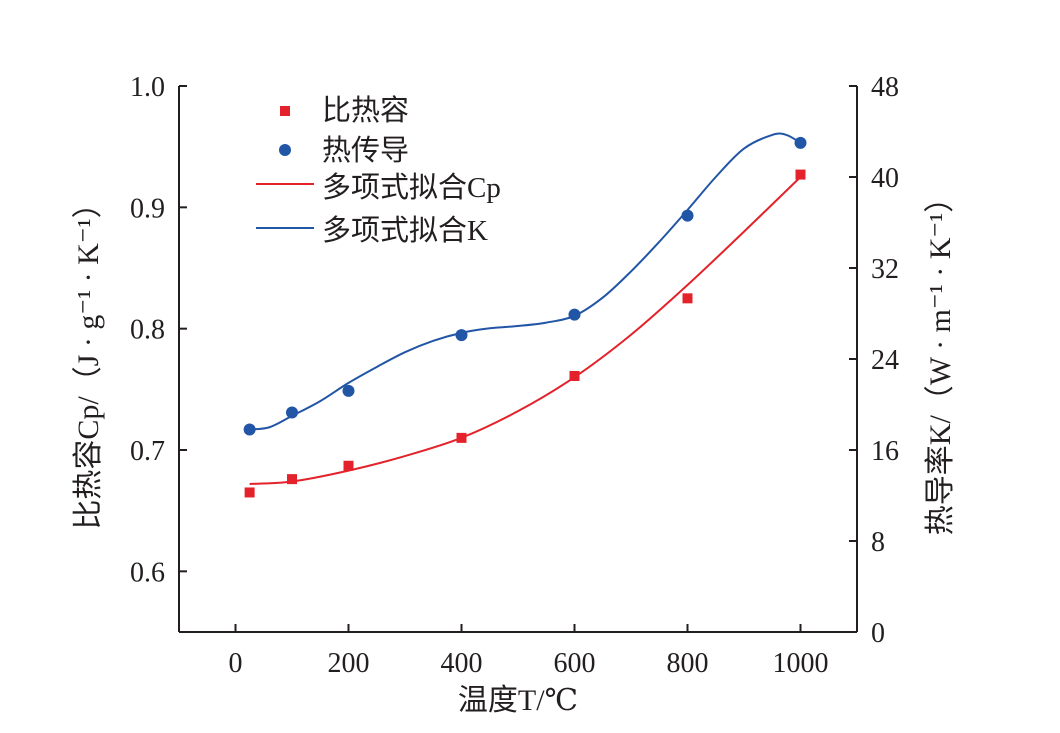  I want to click on x-tick-label: 600, so click(575, 663).